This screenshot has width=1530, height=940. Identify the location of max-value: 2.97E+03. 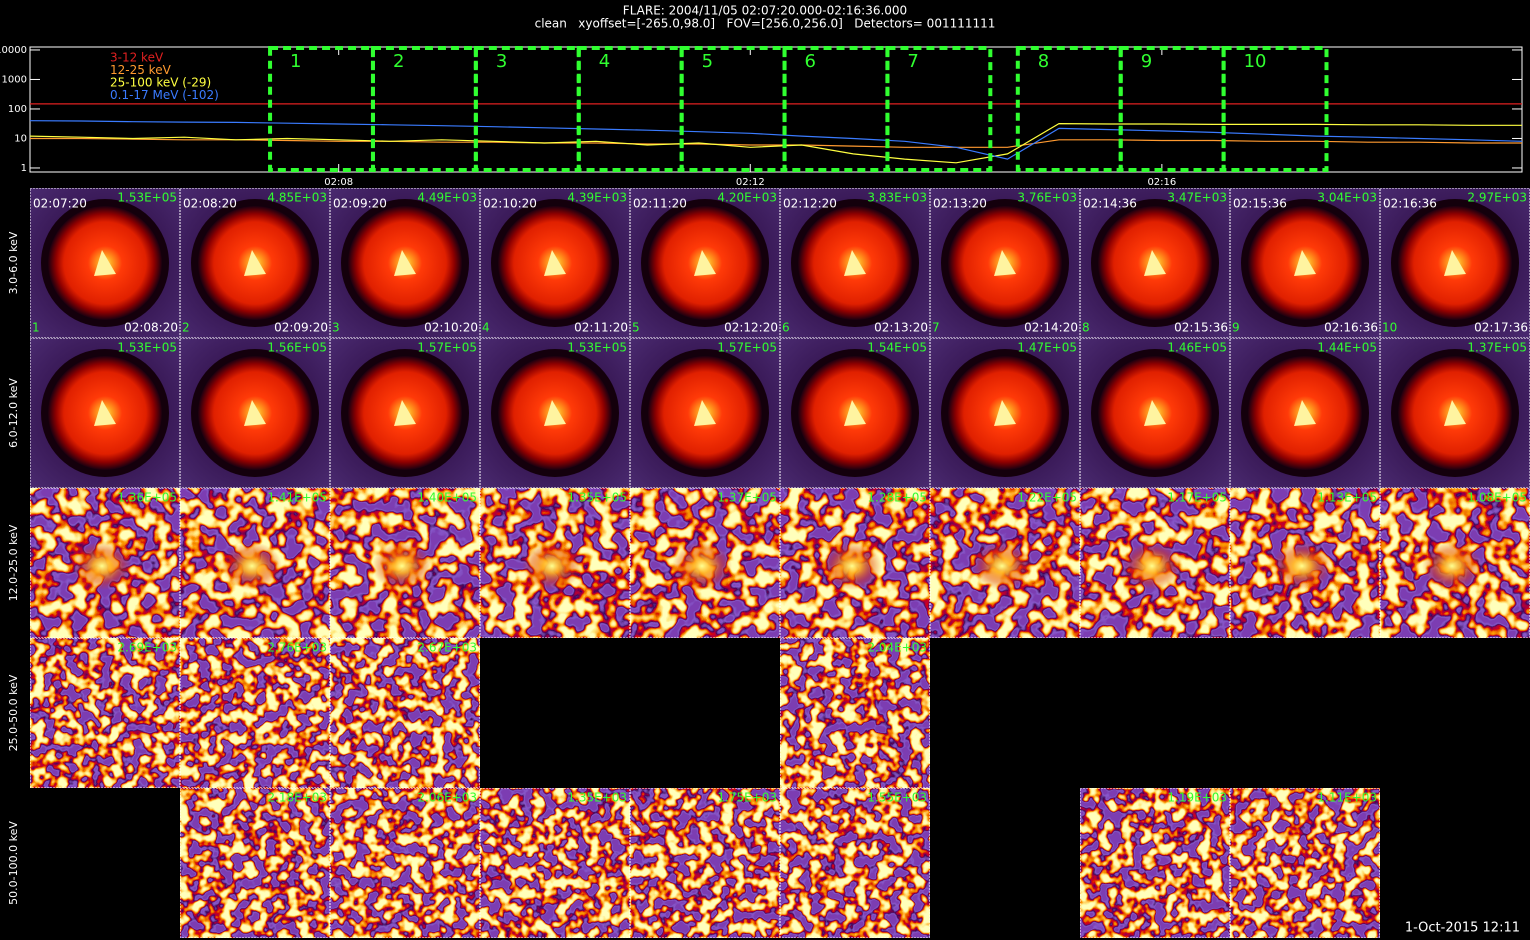
(1497, 198).